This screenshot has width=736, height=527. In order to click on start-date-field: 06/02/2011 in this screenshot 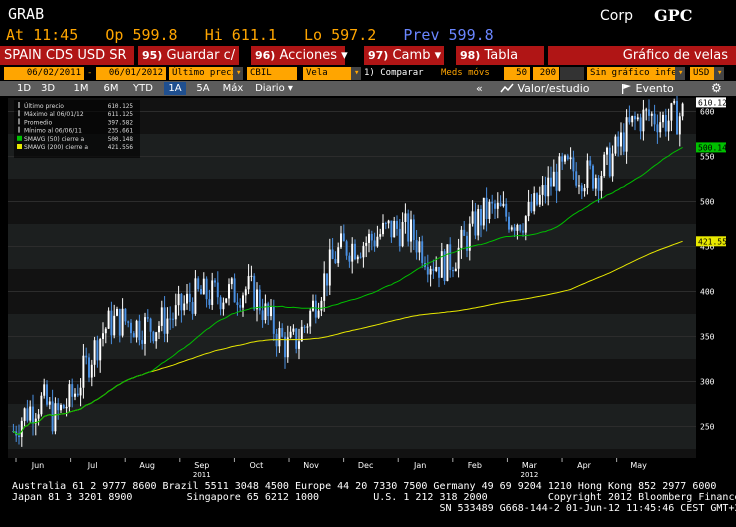, I will do `click(44, 73)`.